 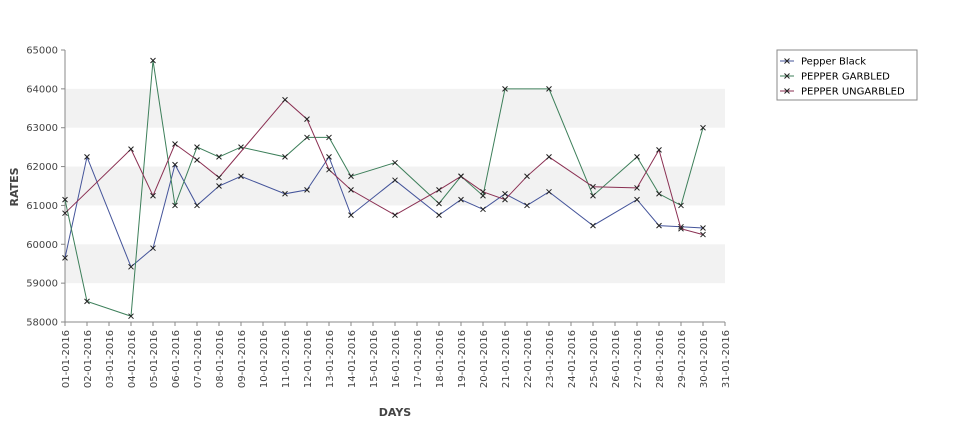 What do you see at coordinates (638, 359) in the screenshot?
I see `x-tick-label: 27-01-2016` at bounding box center [638, 359].